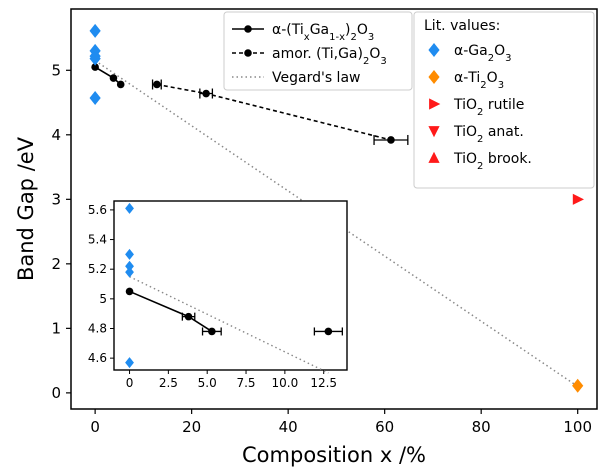 This screenshot has height=468, width=600. What do you see at coordinates (341, 422) in the screenshot?
I see `x-axis-ticks: 0 20 40 60 80 100` at bounding box center [341, 422].